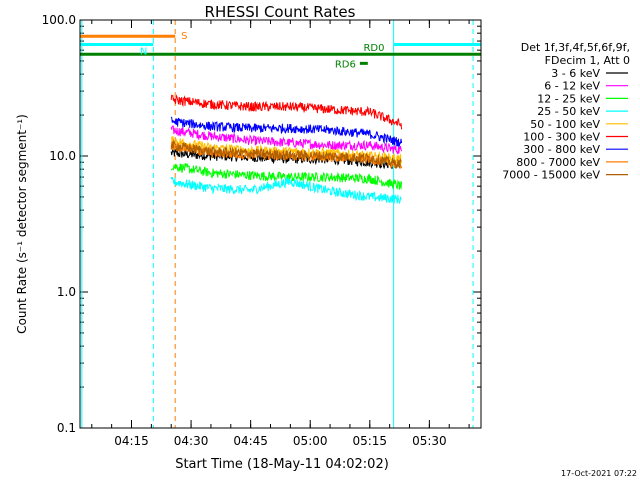 The image size is (640, 480). Describe the element at coordinates (131, 441) in the screenshot. I see `x-tick-label: 04:15` at that location.